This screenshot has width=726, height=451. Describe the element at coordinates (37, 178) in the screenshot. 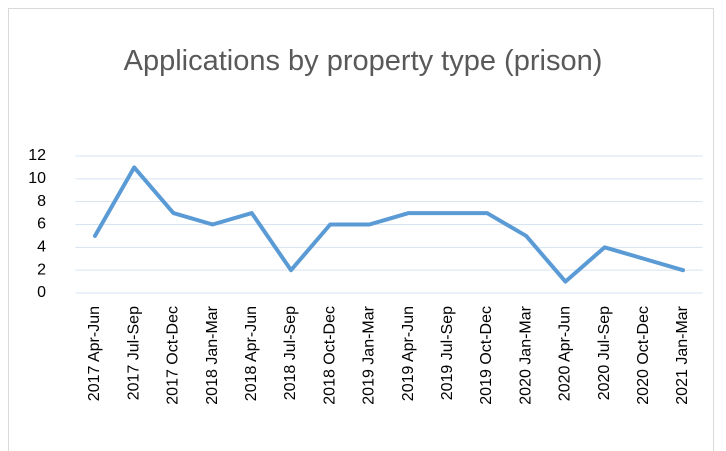

I see `y-tick-label: 10` at that location.